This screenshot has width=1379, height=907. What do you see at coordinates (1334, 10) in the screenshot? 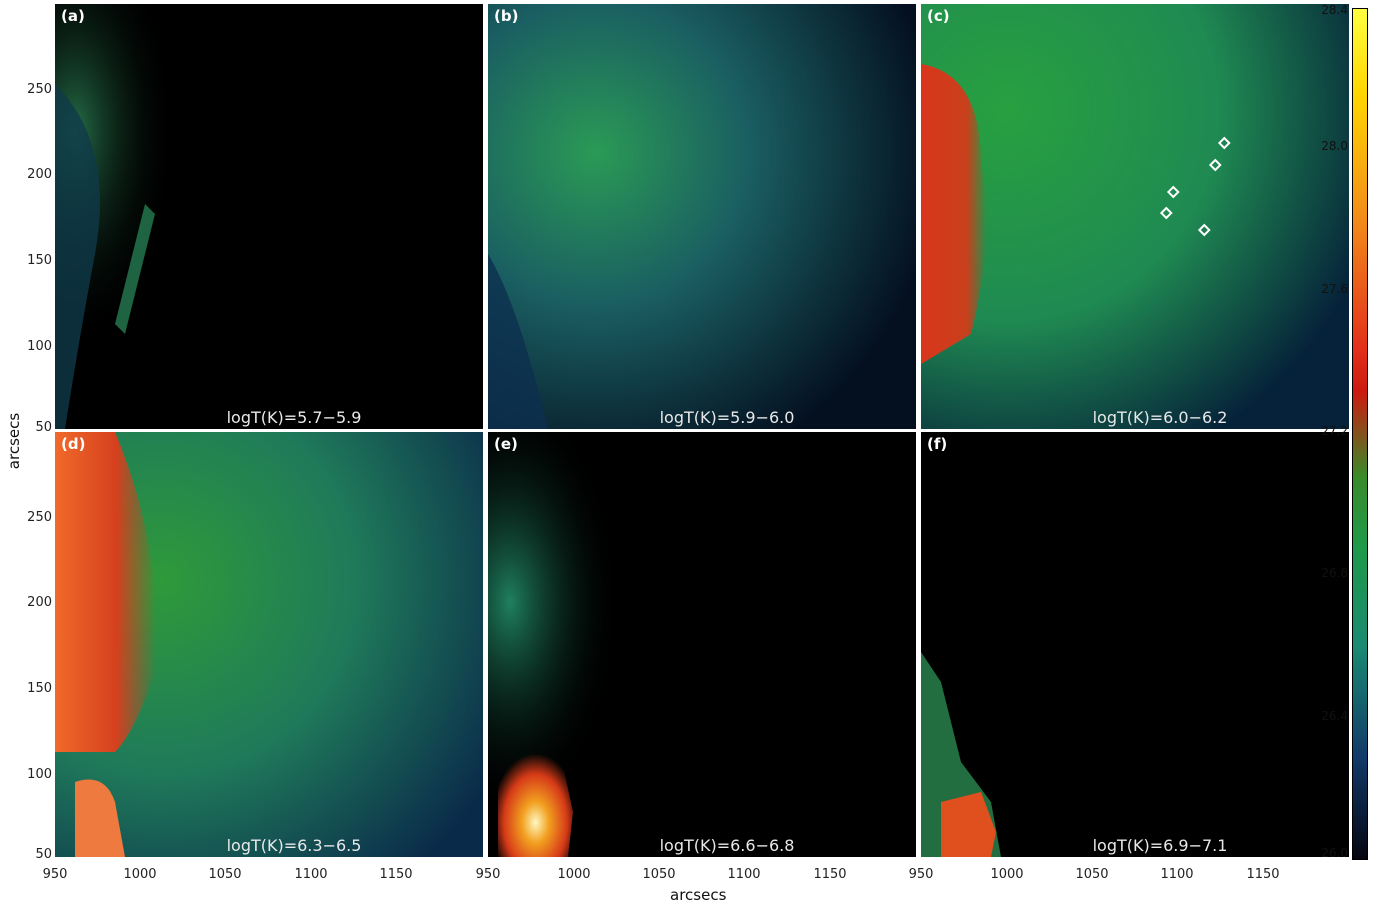
I see `colorbar-tick-label: 28.4` at bounding box center [1334, 10].